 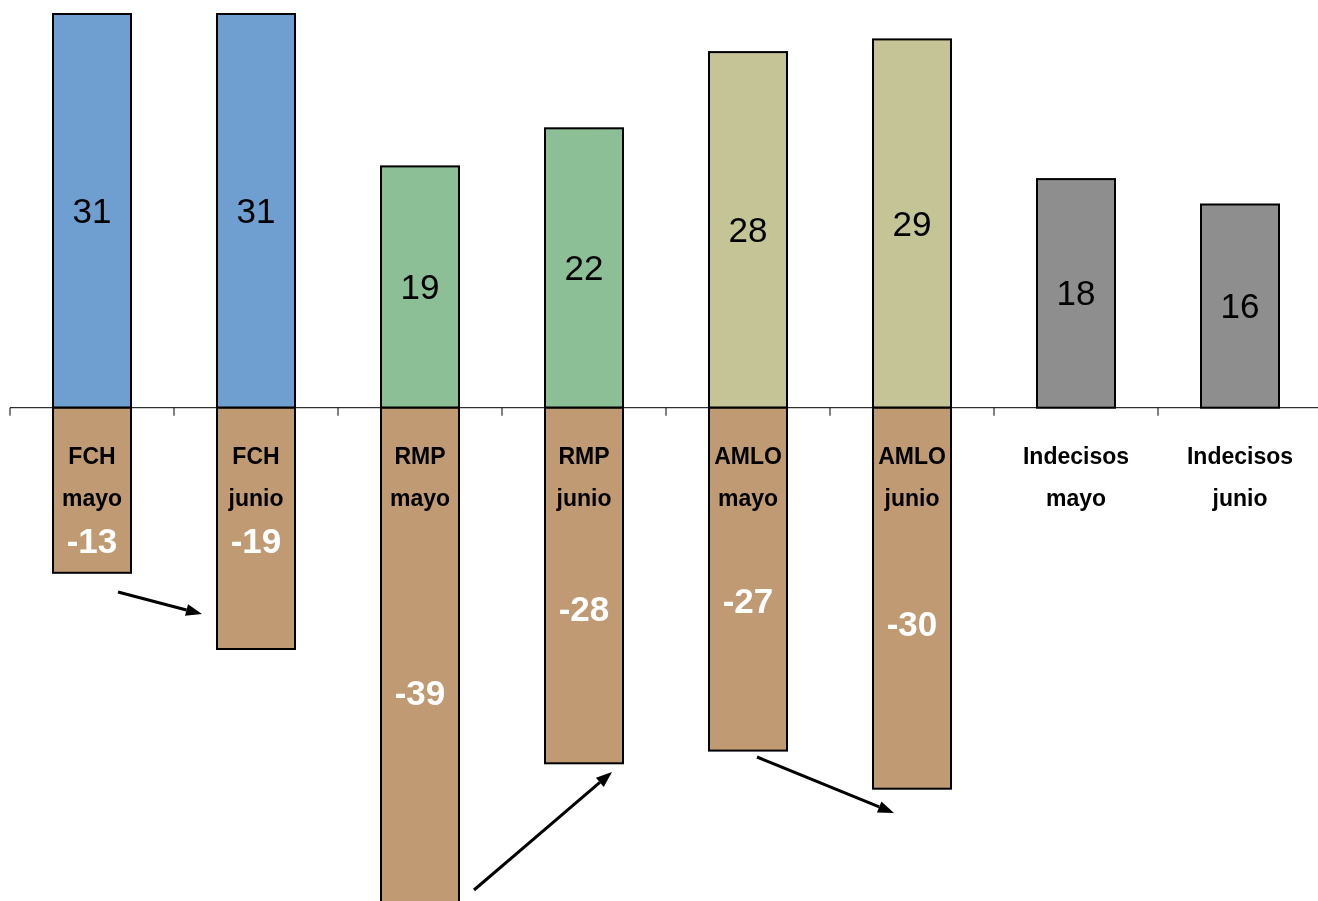 What do you see at coordinates (584, 267) in the screenshot?
I see `data-label: 22` at bounding box center [584, 267].